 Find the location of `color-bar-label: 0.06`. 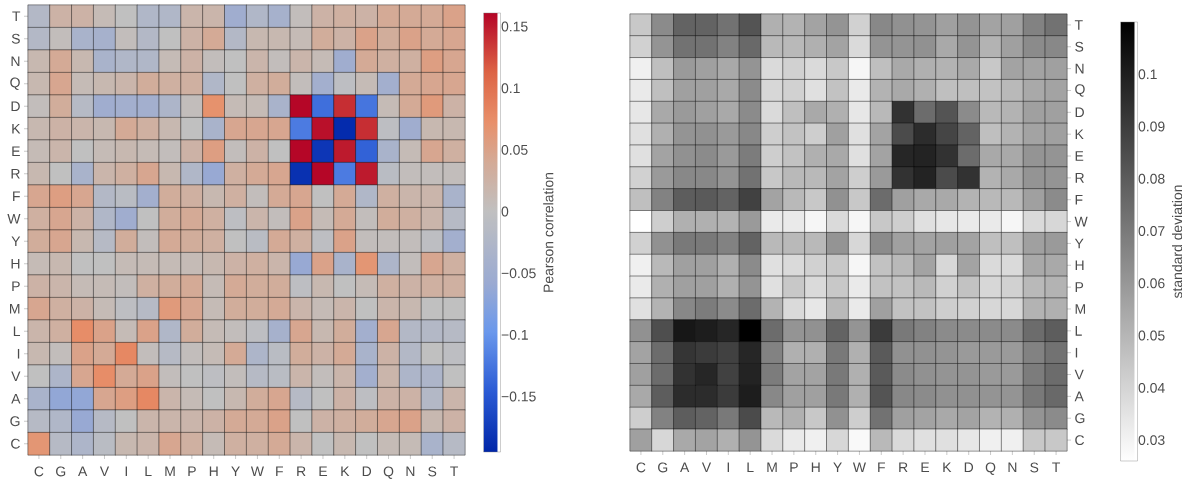

color-bar-label: 0.06 is located at coordinates (1151, 283).